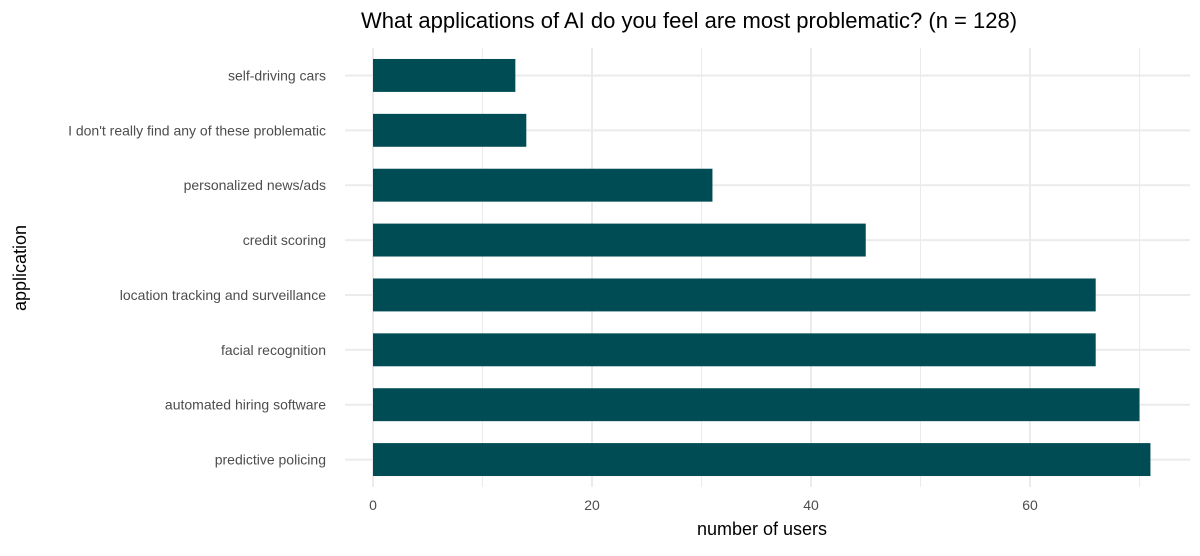 This screenshot has width=1200, height=556. Describe the element at coordinates (255, 185) in the screenshot. I see `y-tick-label: personalized news/ads` at that location.